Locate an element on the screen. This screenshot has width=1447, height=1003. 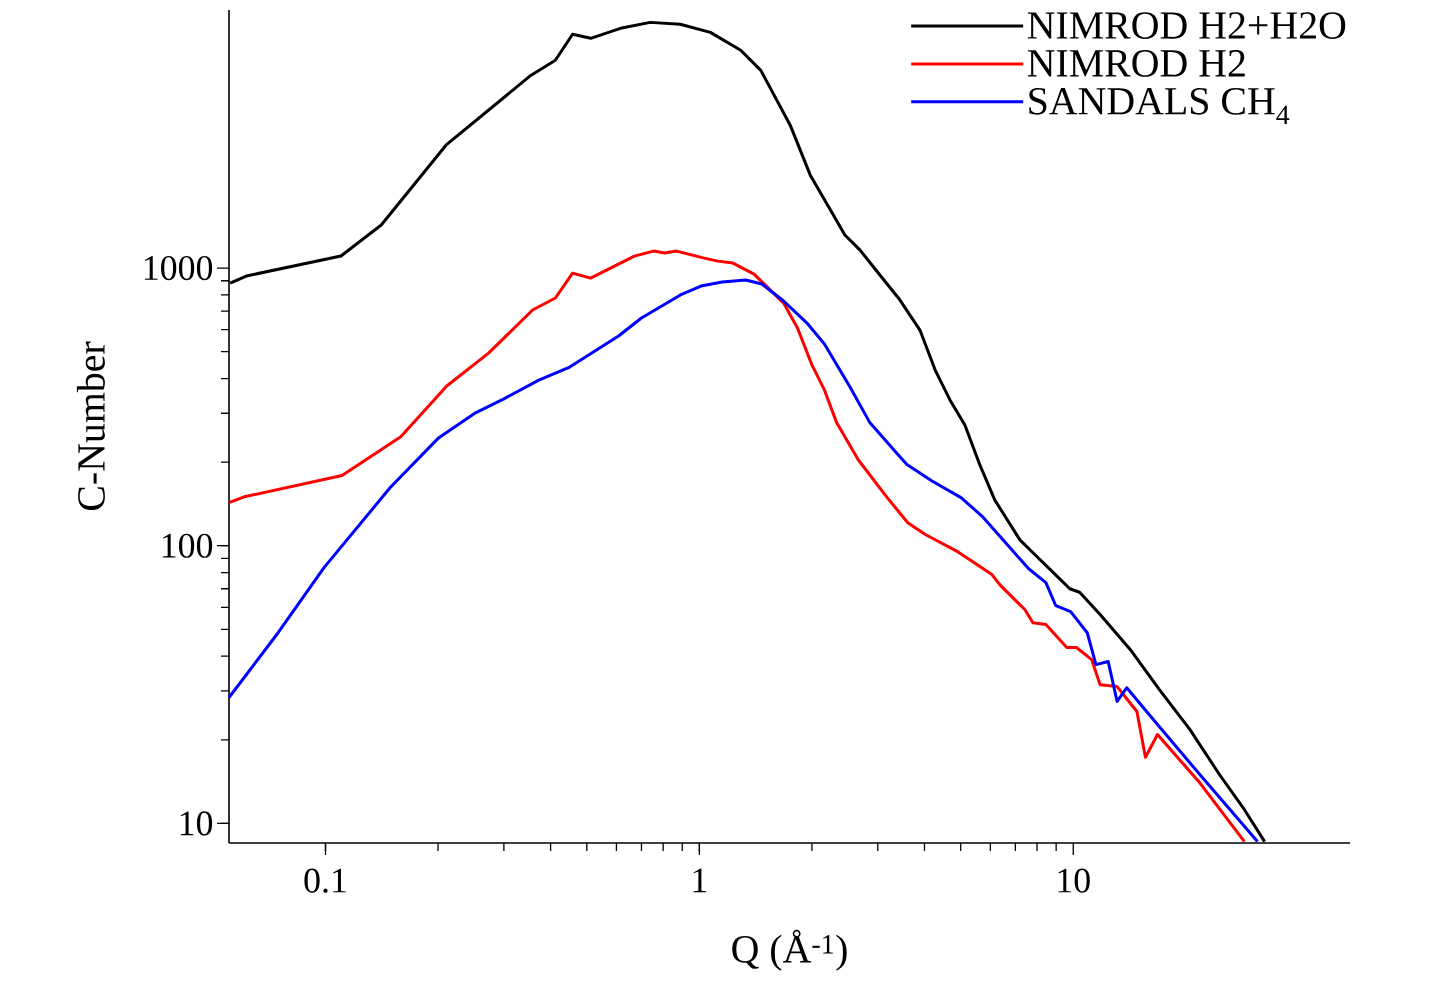
legend-label: NIMROD H2+H2O is located at coordinates (1186, 25).